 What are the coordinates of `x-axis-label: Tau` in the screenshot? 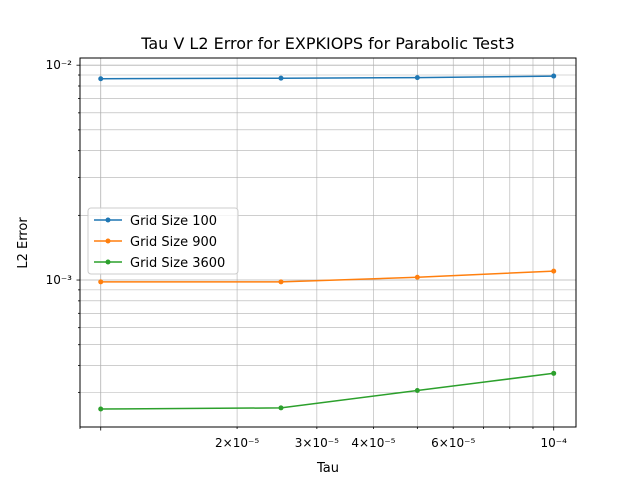 It's located at (327, 468).